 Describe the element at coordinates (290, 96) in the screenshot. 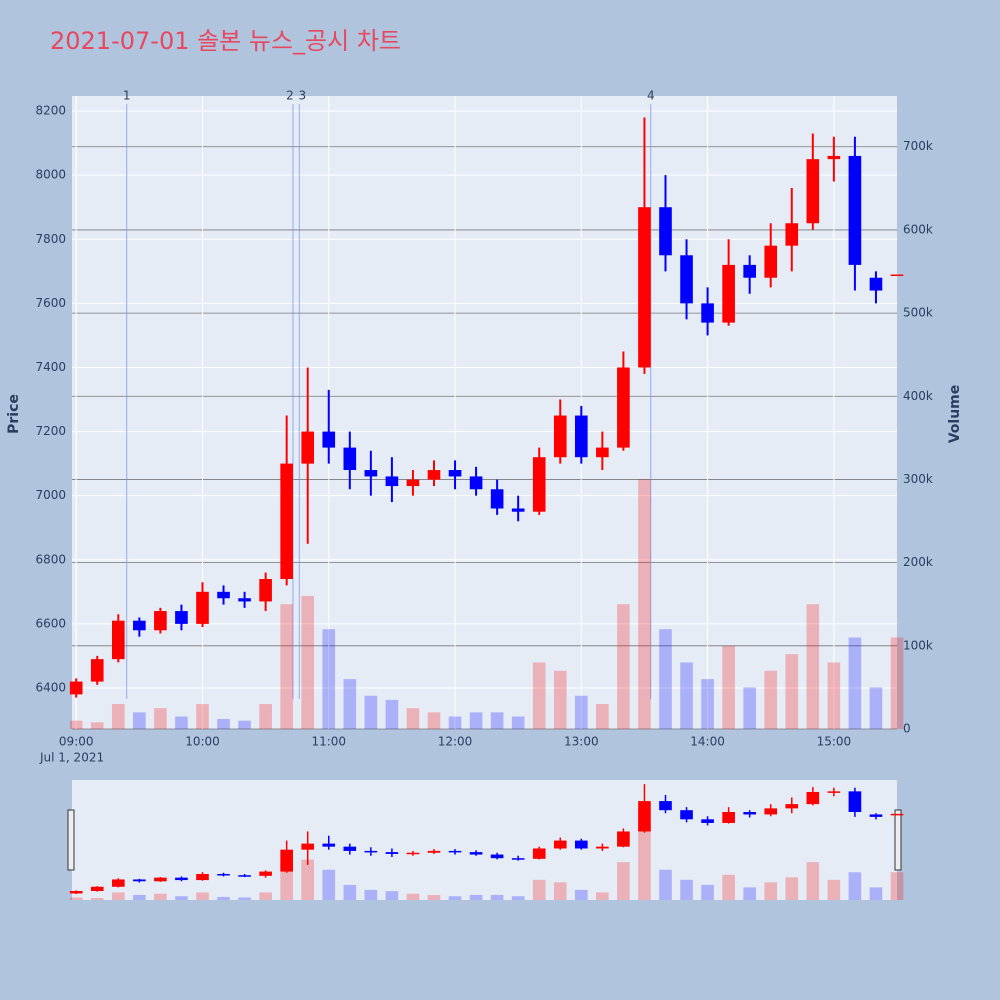

I see `news-label: 2` at that location.